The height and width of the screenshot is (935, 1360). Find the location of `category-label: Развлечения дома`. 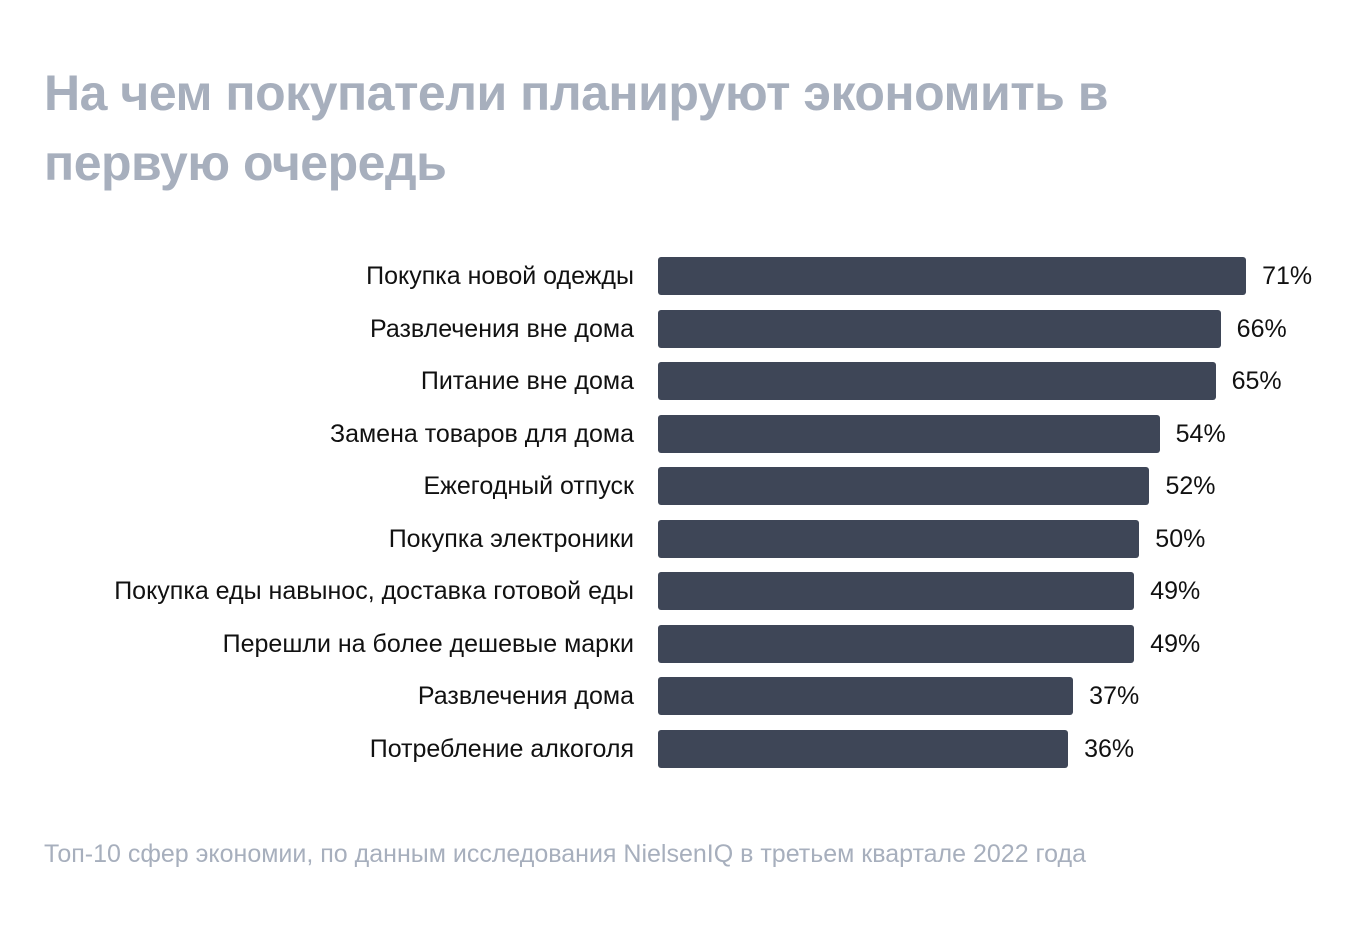

category-label: Развлечения дома is located at coordinates (525, 696).